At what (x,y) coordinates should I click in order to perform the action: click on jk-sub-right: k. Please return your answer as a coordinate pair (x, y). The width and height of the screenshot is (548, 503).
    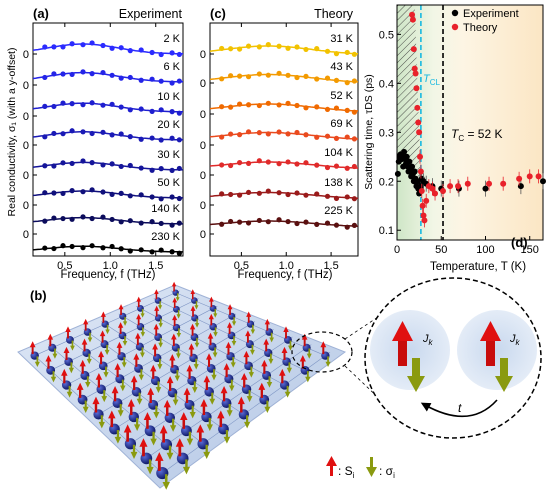
    Looking at the image, I should click on (518, 342).